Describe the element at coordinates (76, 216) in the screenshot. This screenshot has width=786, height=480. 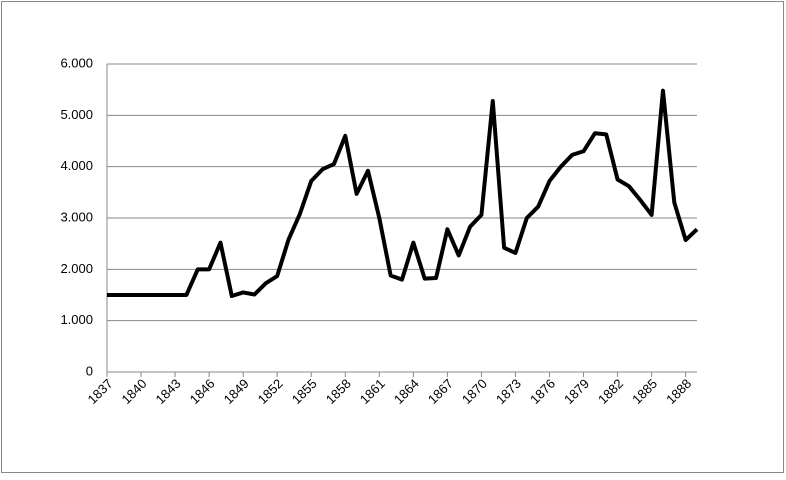
I see `y-tick-label: 3.000` at that location.